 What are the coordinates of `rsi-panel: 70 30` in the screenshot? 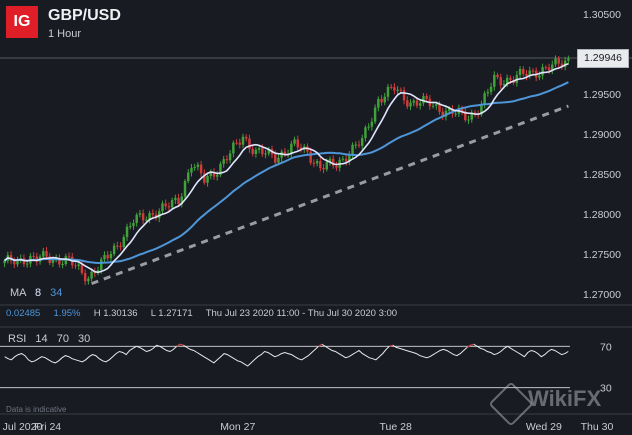 It's located at (306, 368).